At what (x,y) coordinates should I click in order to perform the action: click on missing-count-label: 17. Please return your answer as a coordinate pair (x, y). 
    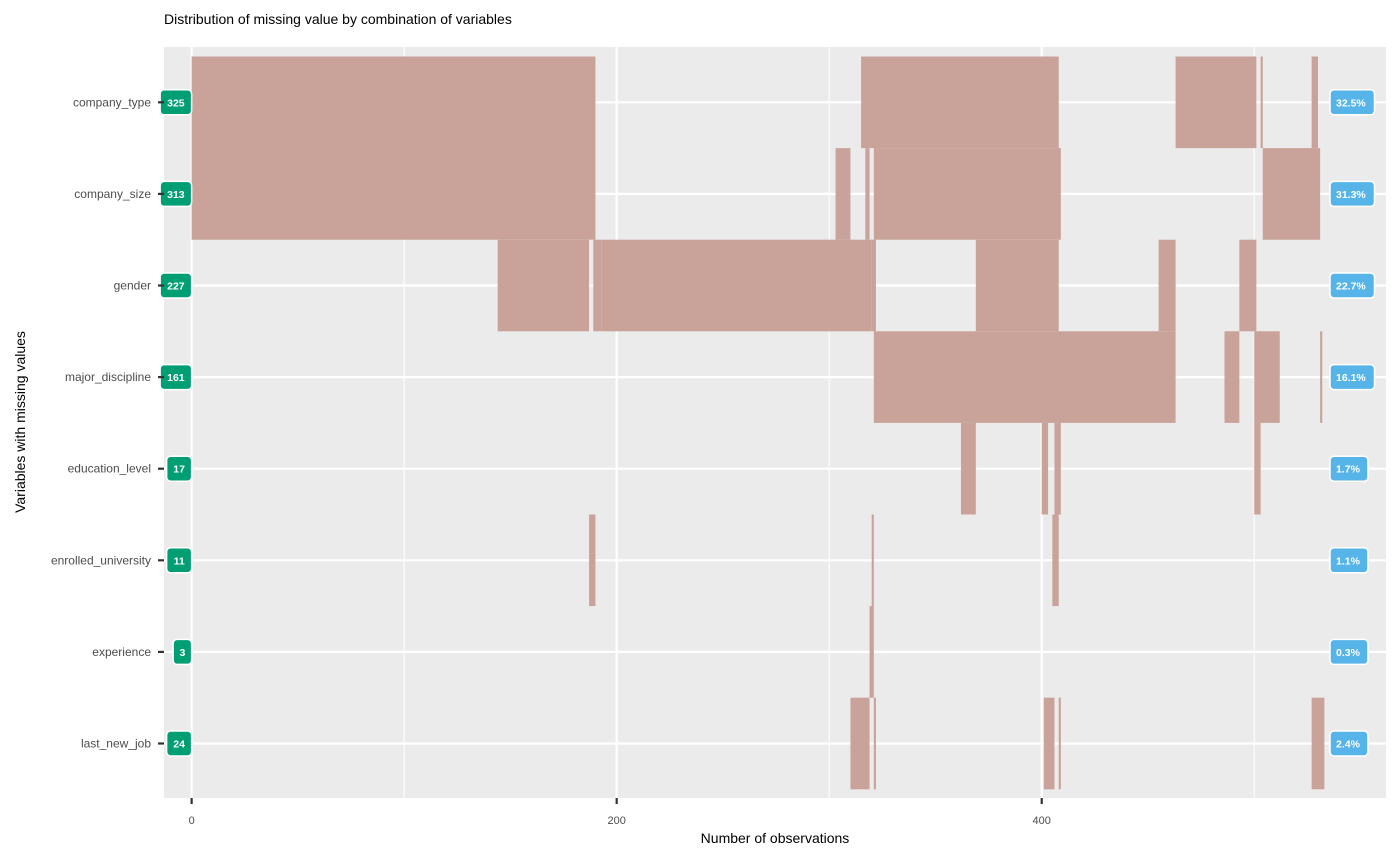
    Looking at the image, I should click on (179, 470).